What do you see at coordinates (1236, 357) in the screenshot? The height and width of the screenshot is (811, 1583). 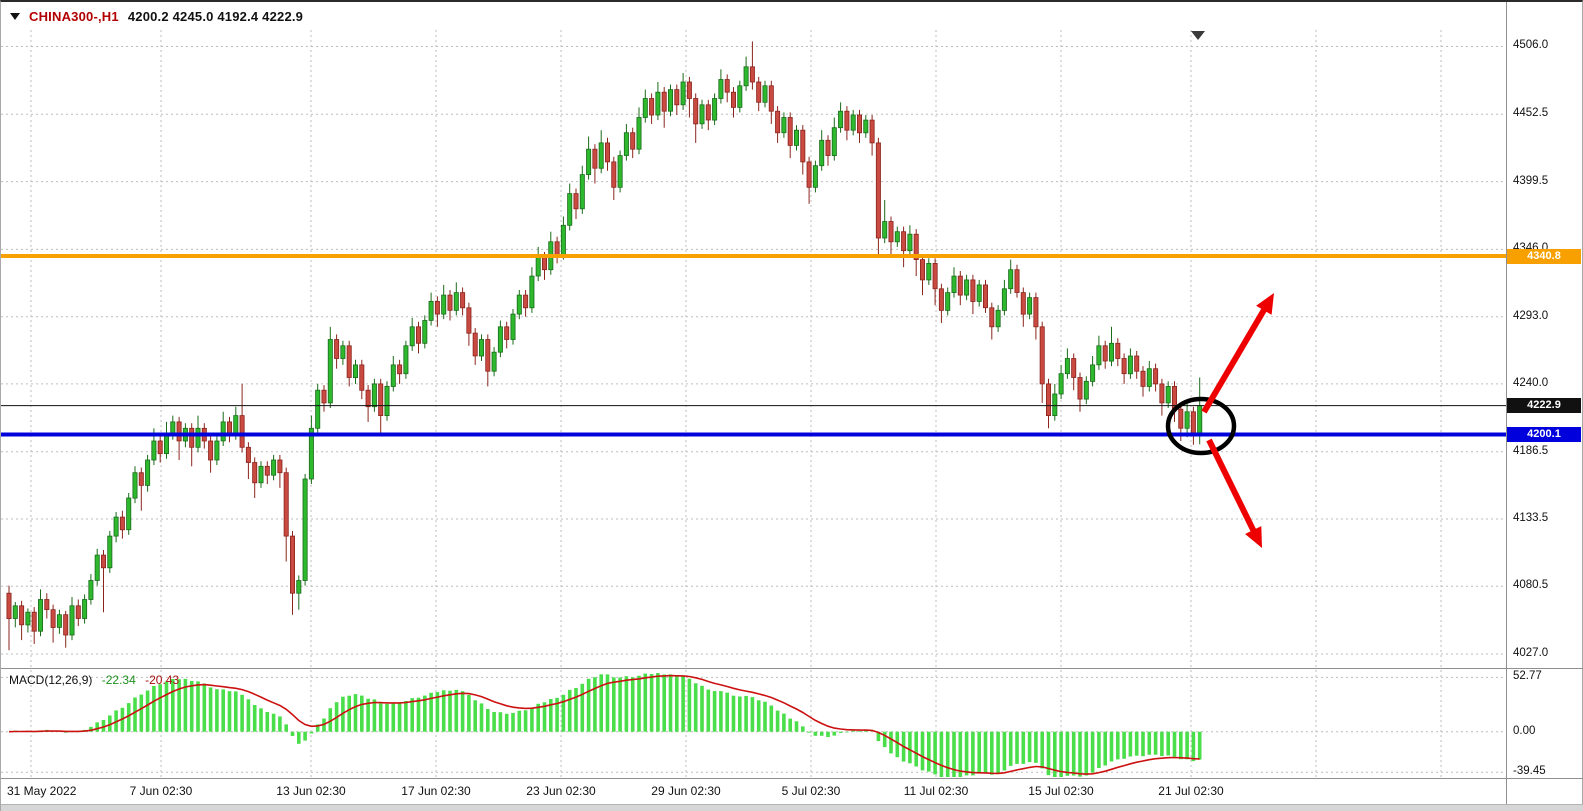 I see `up-trend-arrow` at bounding box center [1236, 357].